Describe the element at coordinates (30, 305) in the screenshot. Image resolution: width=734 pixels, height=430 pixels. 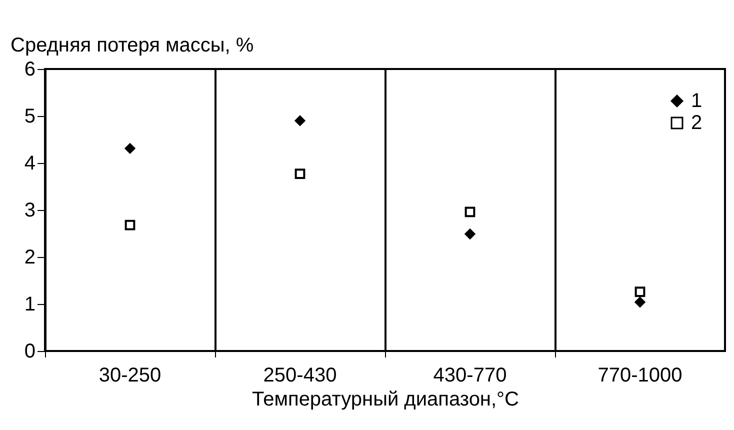
I see `y-tick-label: 1` at that location.